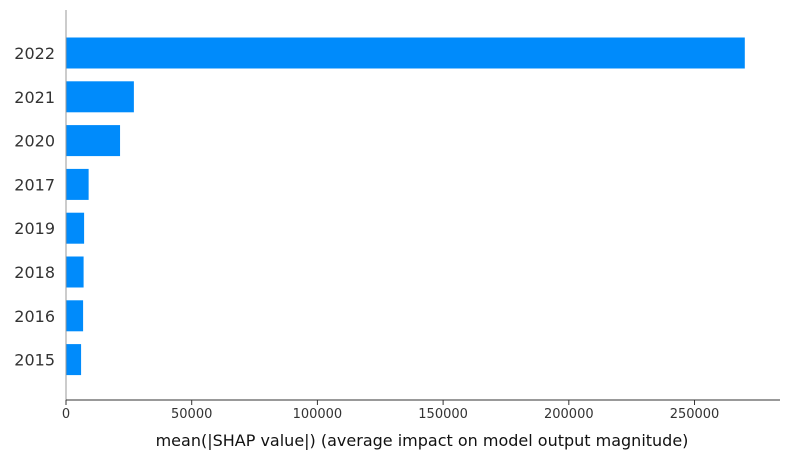 The height and width of the screenshot is (463, 790). Describe the element at coordinates (34, 360) in the screenshot. I see `category-label-2015: 2015` at that location.